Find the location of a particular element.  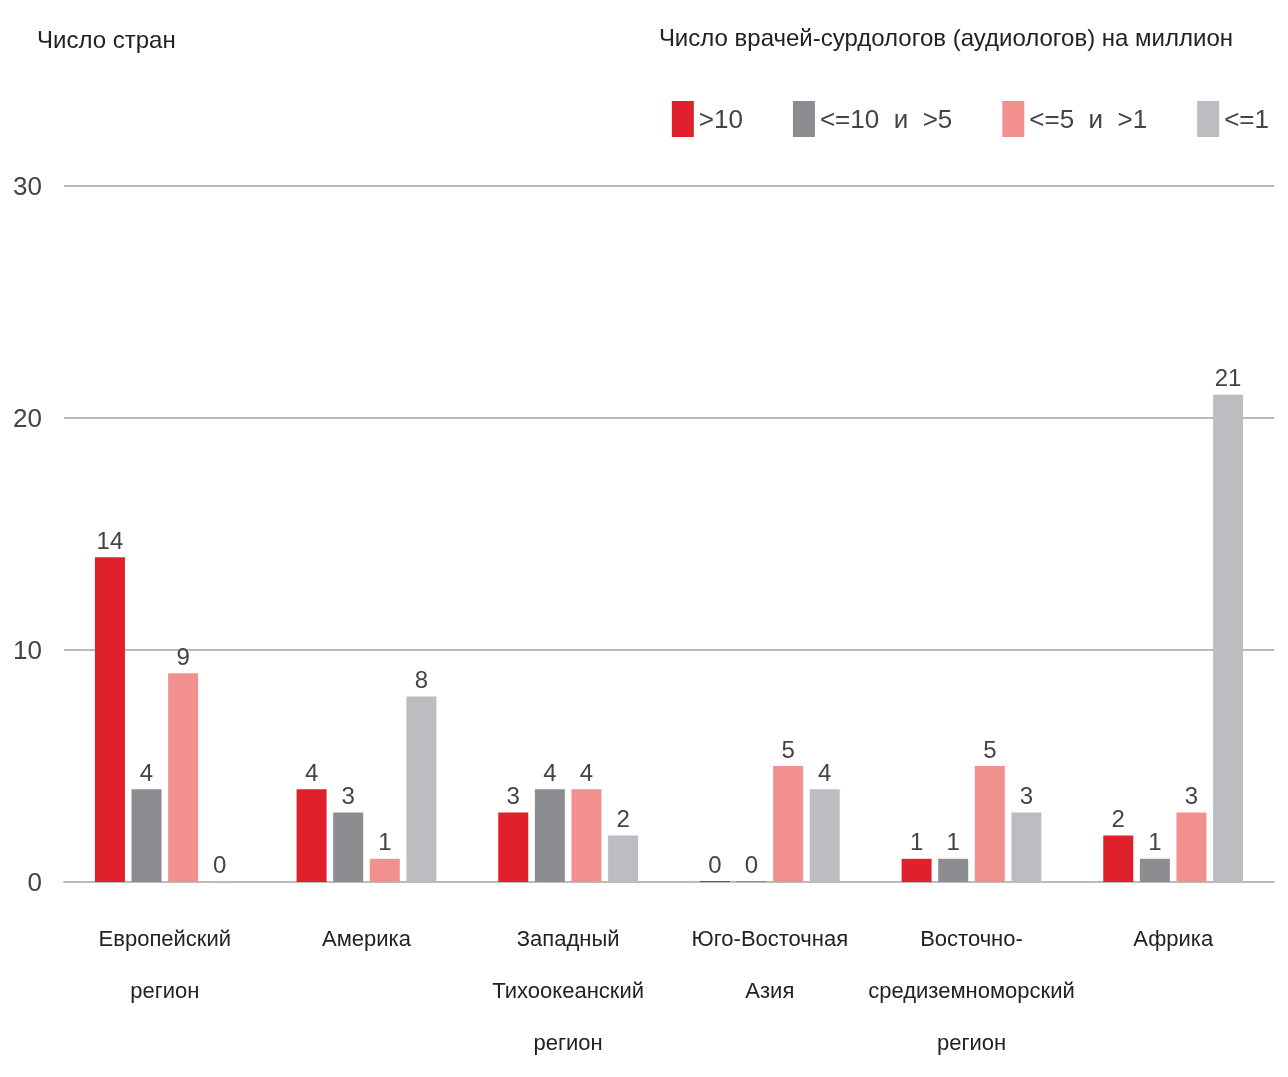

legend-label: <=5 и >1 is located at coordinates (1088, 119).